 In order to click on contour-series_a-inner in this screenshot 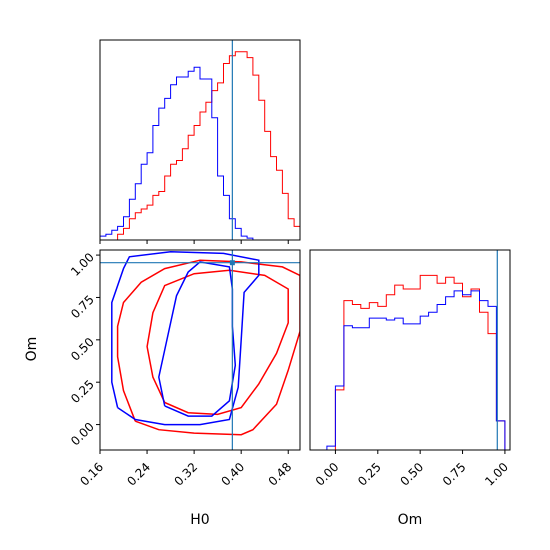, I will do `click(217, 342)`.